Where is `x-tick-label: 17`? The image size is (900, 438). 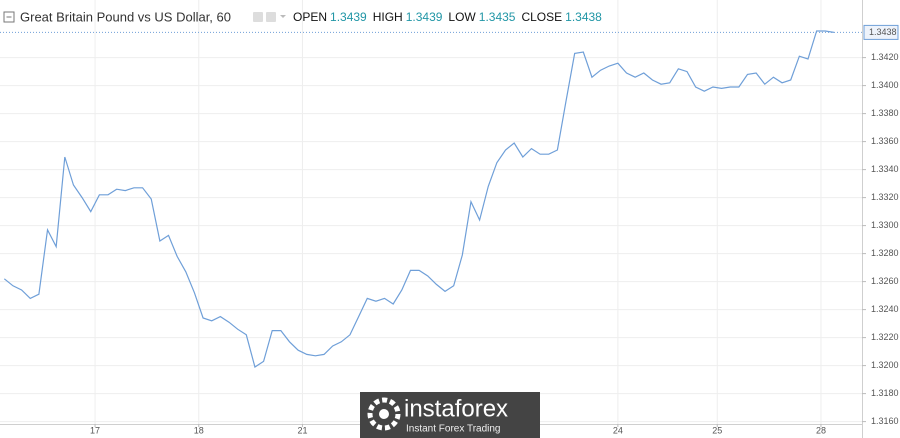
x-tick-label: 17 is located at coordinates (95, 430).